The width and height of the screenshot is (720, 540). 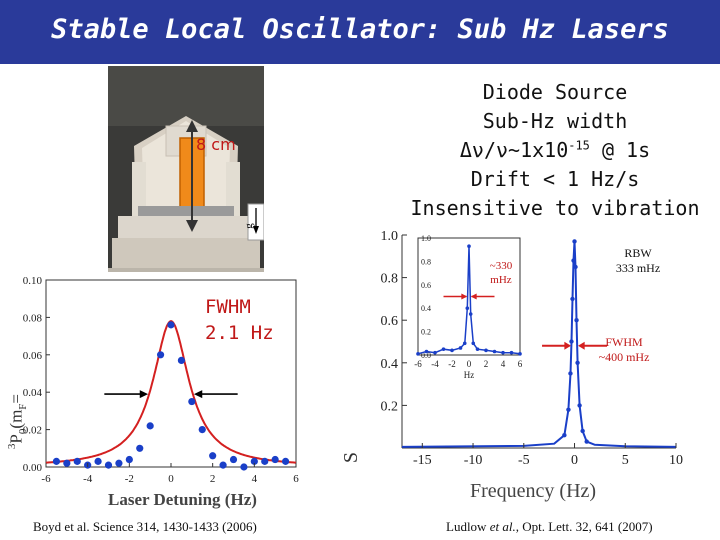 What do you see at coordinates (23, 431) in the screenshot?
I see `left-ylabel-sub: 0` at bounding box center [23, 431].